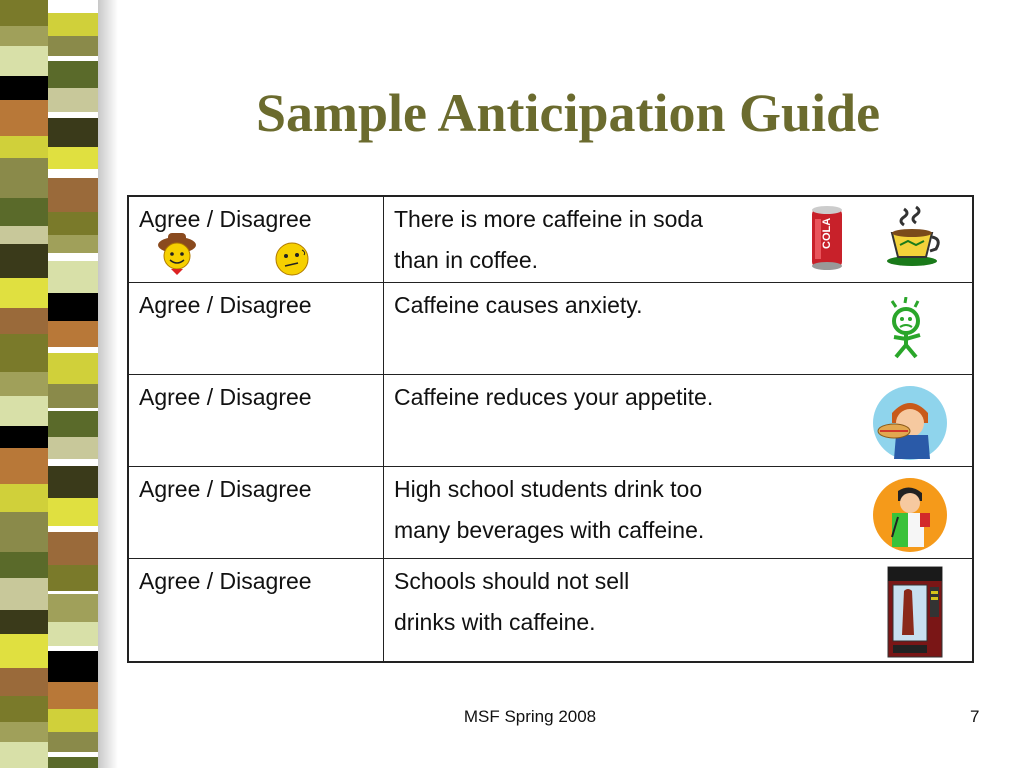 Image resolution: width=1024 pixels, height=768 pixels. What do you see at coordinates (975, 716) in the screenshot?
I see `page-number: 7` at bounding box center [975, 716].